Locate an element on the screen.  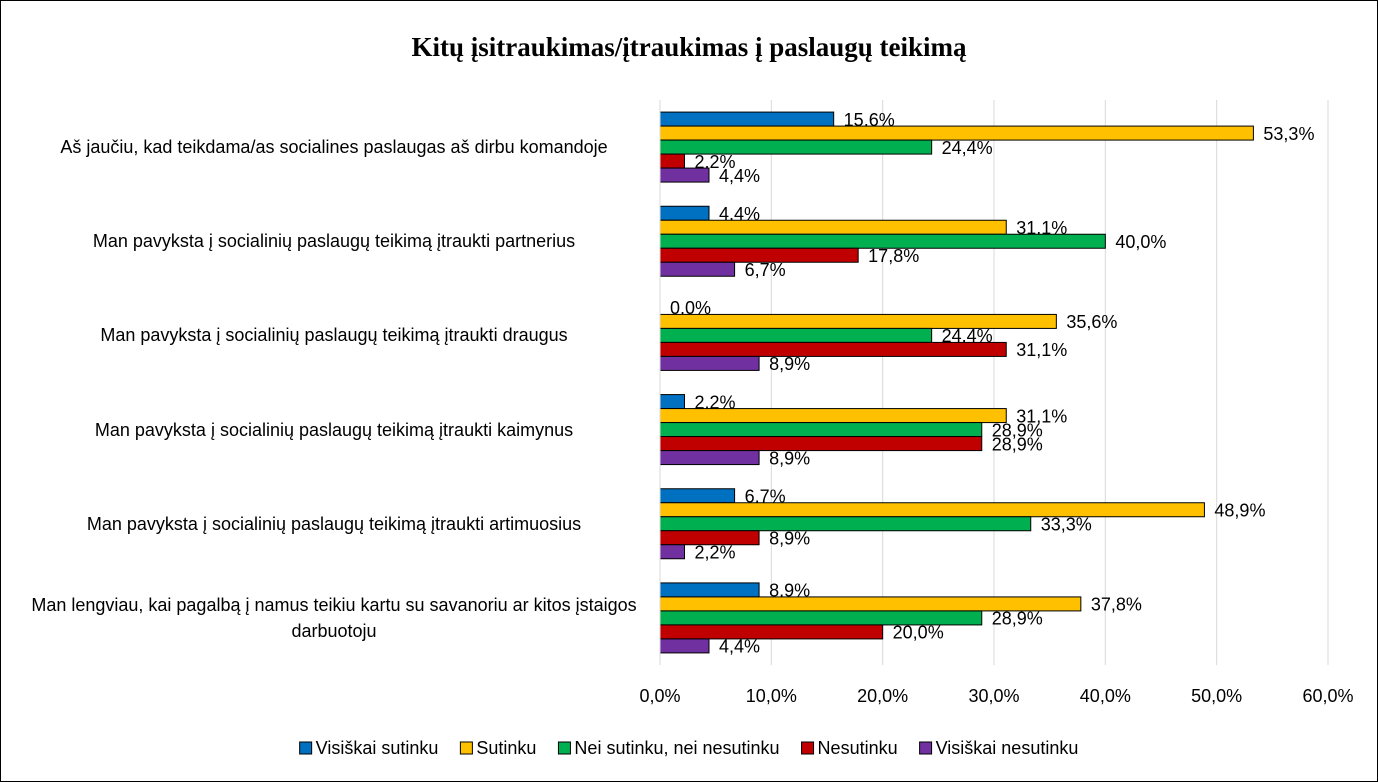
x-tick-label: 0,0% is located at coordinates (659, 696).